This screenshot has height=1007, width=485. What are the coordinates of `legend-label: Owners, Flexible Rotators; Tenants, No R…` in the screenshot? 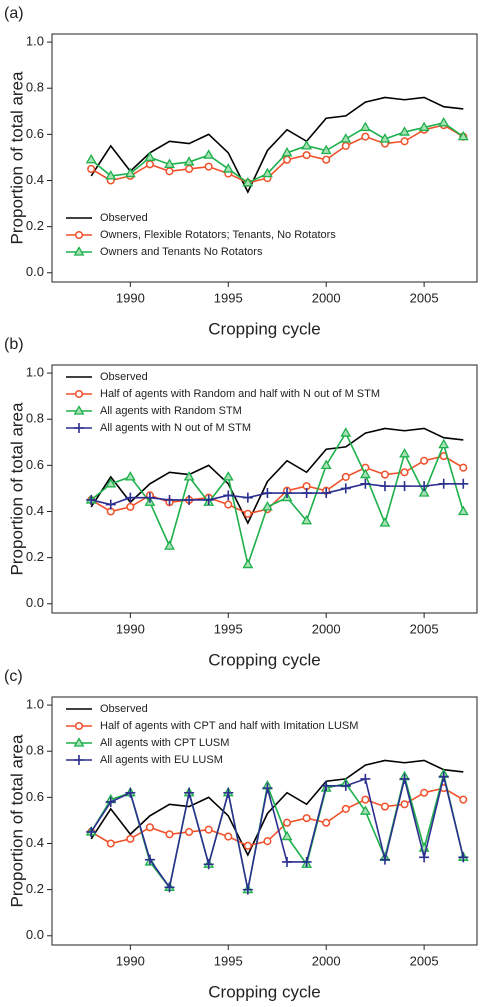 It's located at (218, 235).